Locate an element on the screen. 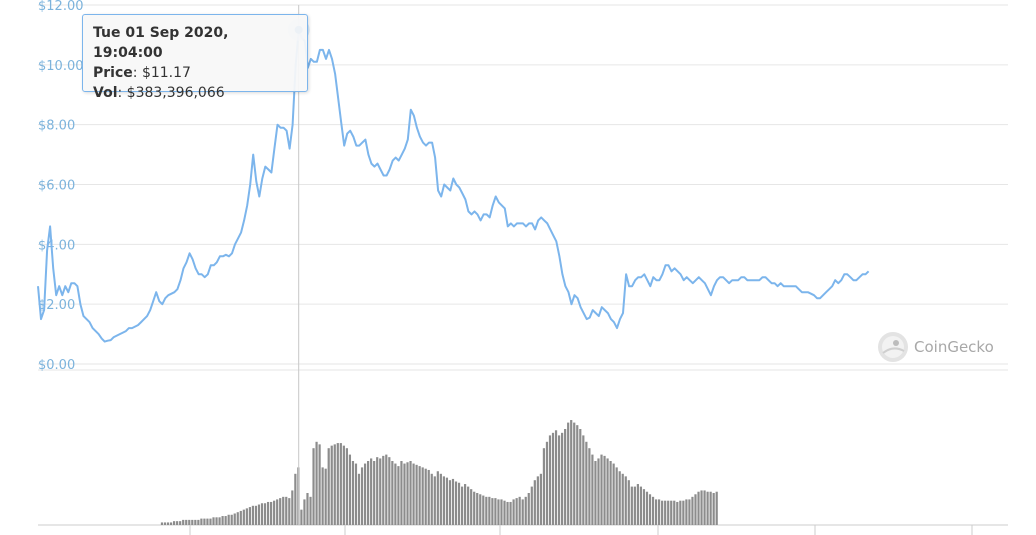 This screenshot has height=535, width=1036. x-axis-ticks is located at coordinates (581, 530).